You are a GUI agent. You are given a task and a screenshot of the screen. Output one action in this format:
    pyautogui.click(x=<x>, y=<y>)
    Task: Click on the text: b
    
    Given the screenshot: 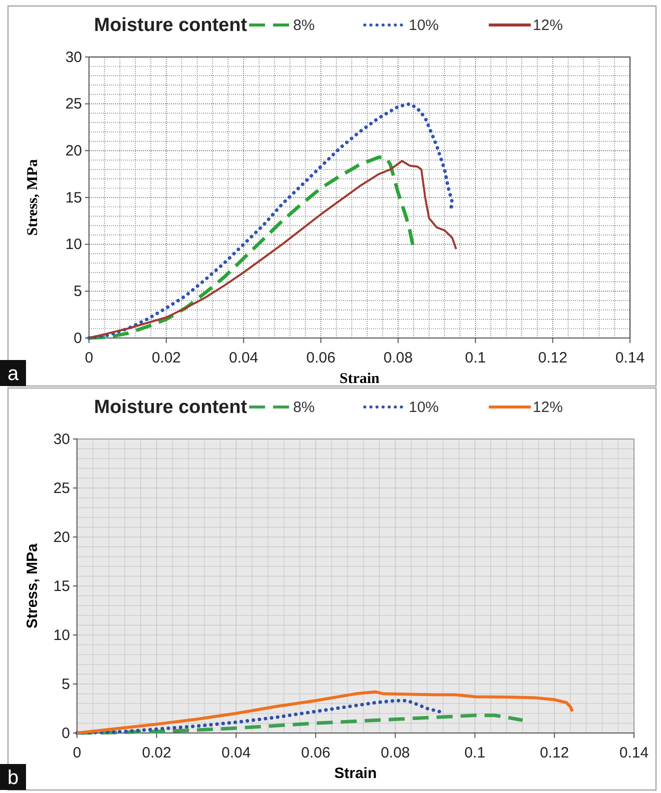 What is the action you would take?
    pyautogui.click(x=13, y=778)
    